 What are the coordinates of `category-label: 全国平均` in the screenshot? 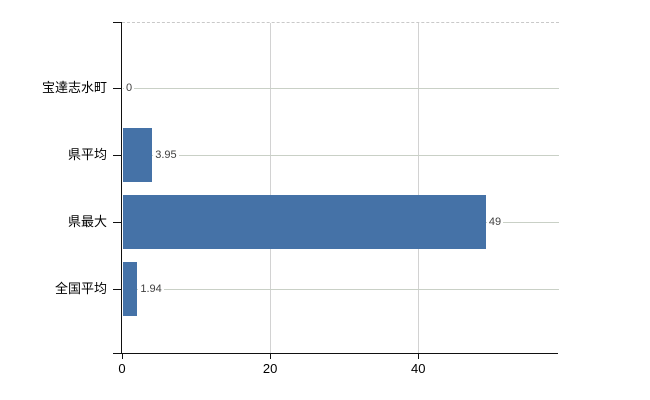 It's located at (80, 288).